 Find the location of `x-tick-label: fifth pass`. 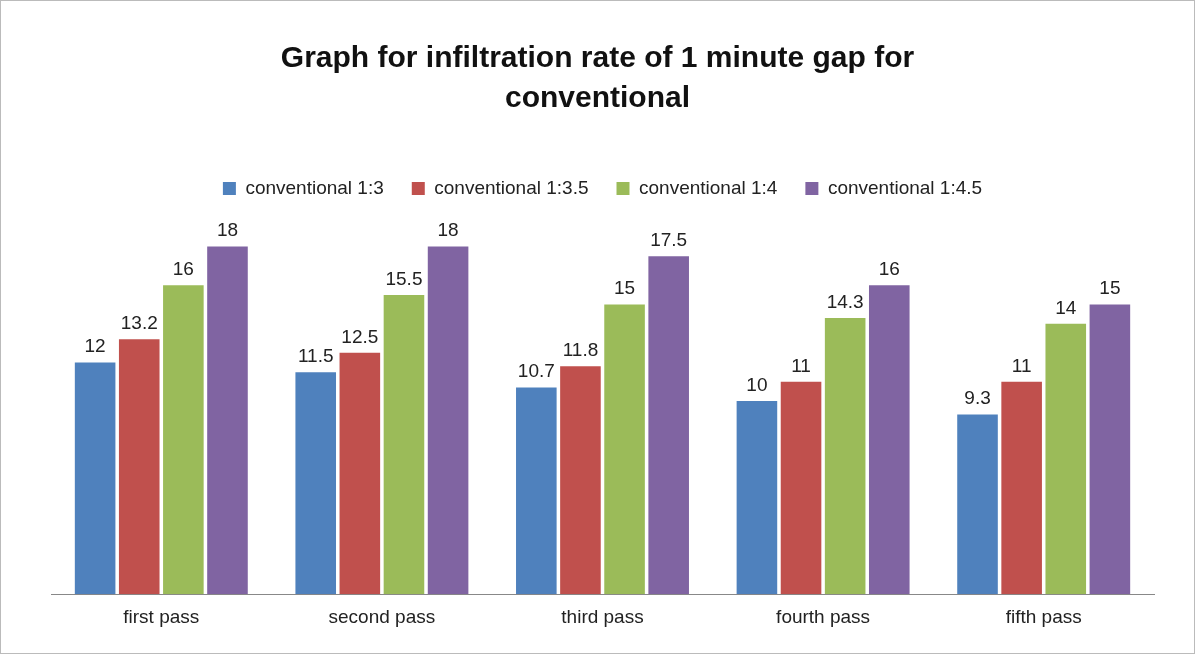

x-tick-label: fifth pass is located at coordinates (1043, 616).